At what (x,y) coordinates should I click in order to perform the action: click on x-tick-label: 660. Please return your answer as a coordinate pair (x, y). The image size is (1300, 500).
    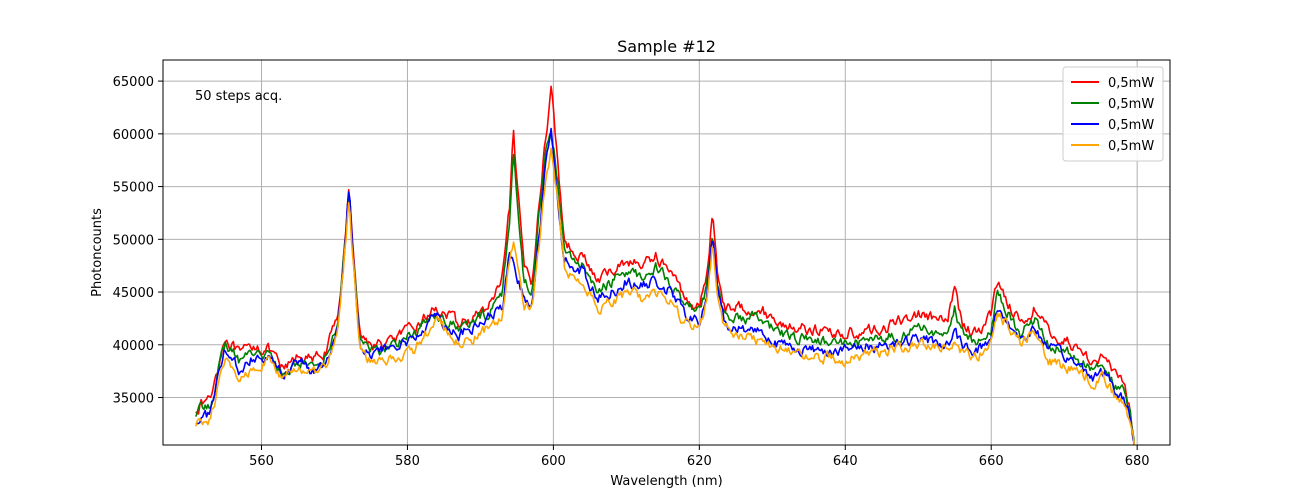
    Looking at the image, I should click on (991, 461).